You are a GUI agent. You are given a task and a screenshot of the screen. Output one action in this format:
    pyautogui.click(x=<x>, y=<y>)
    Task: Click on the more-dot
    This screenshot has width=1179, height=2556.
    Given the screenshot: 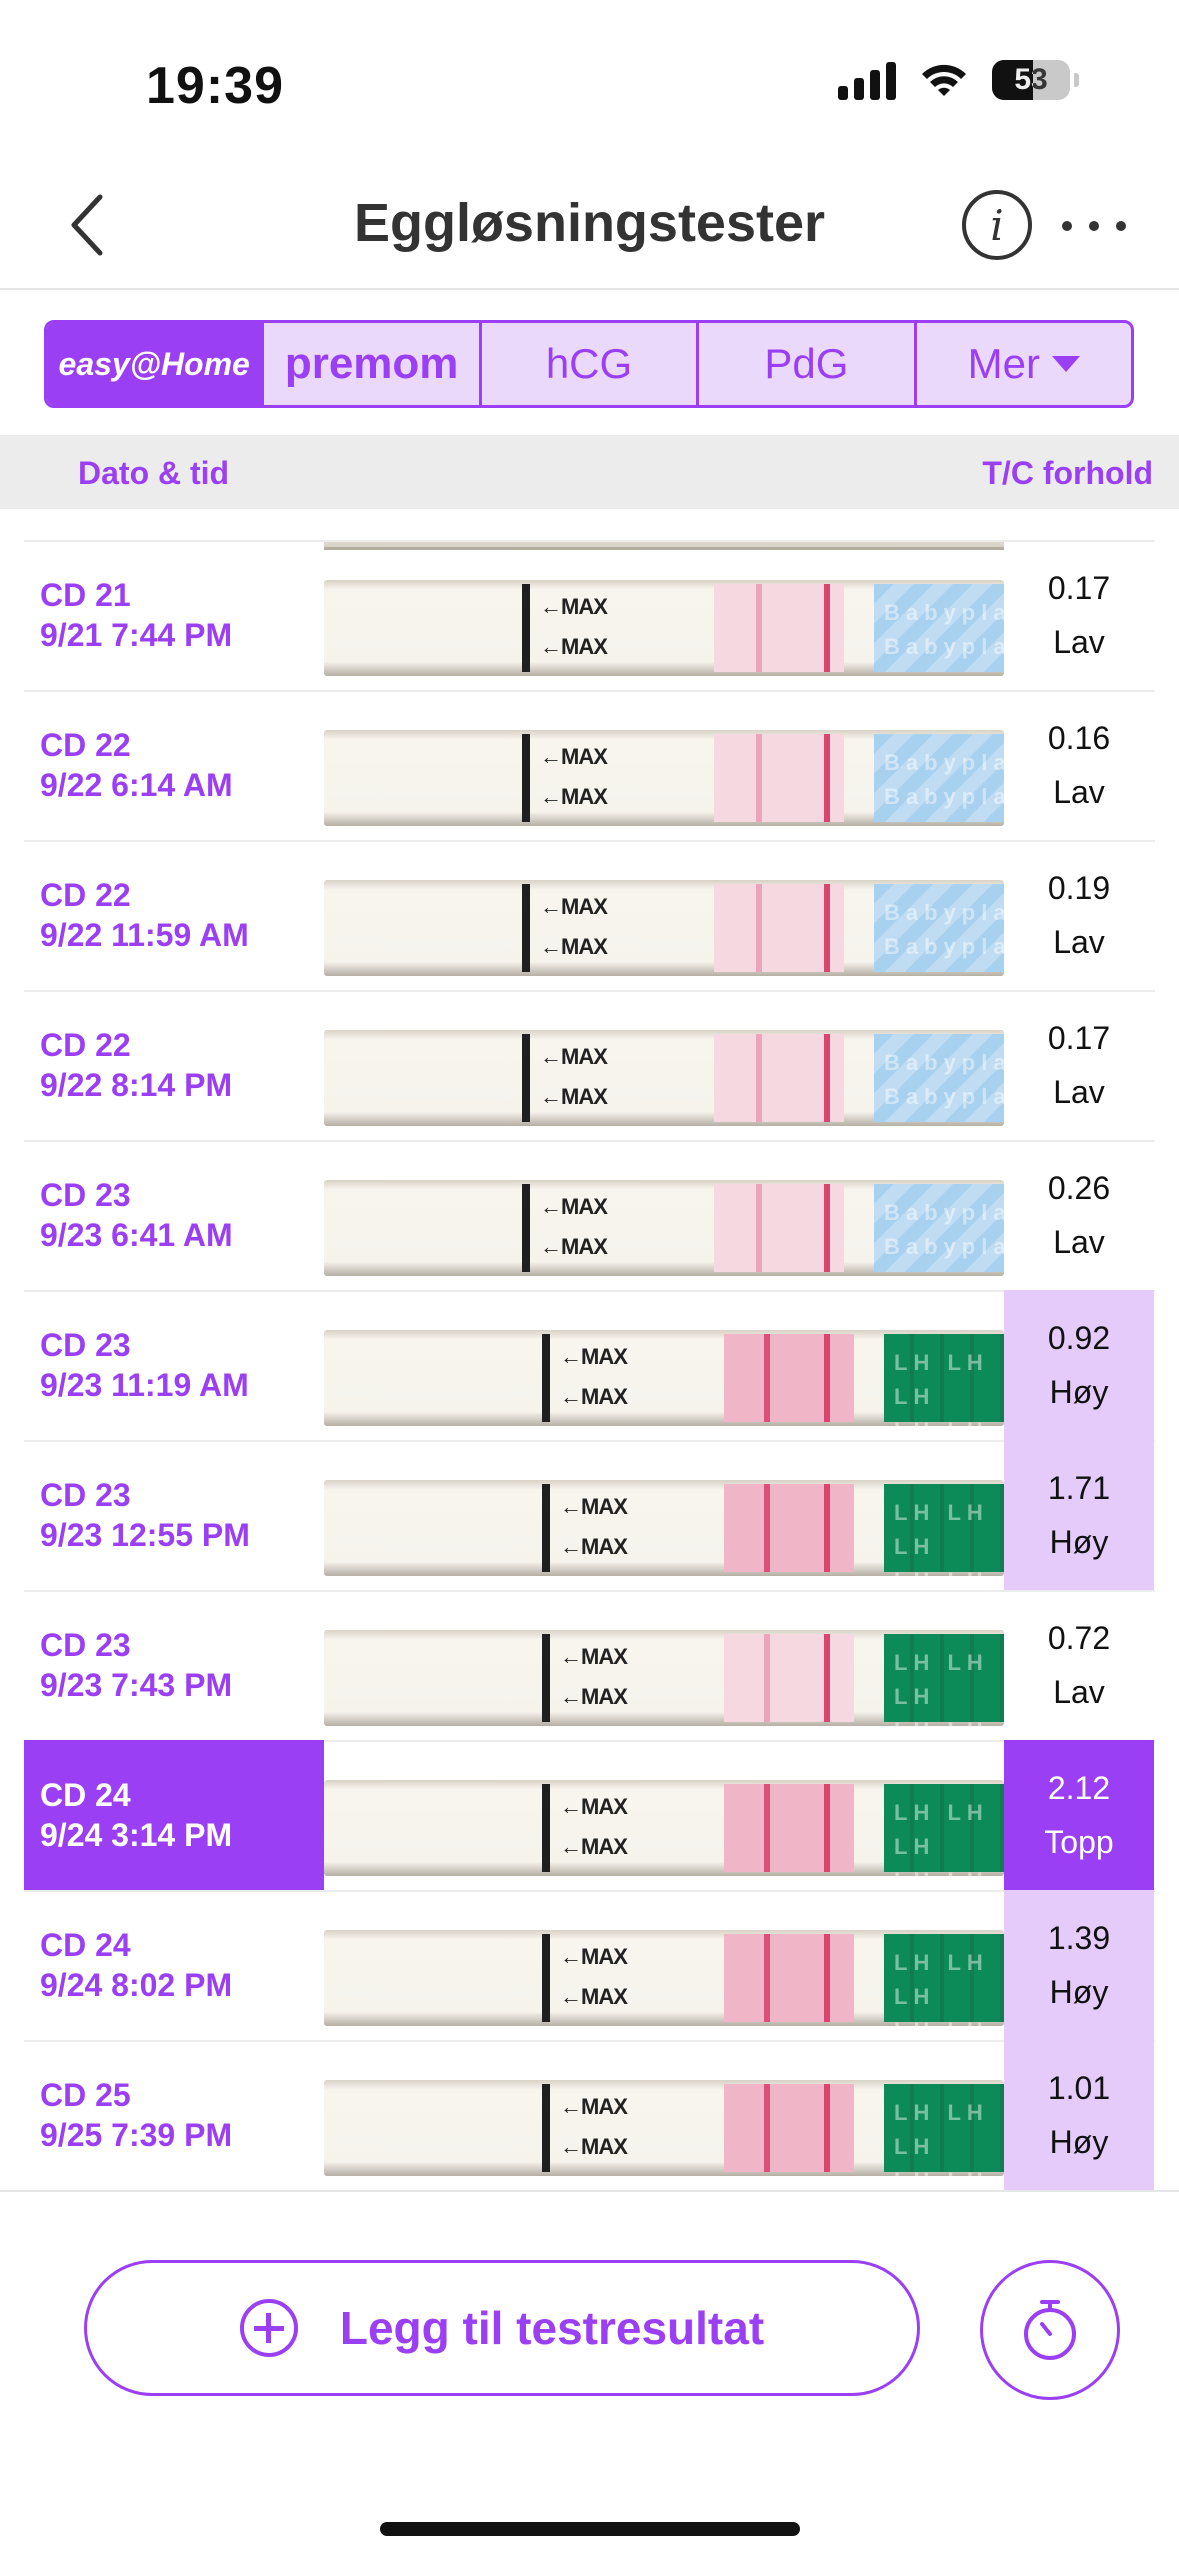 What is the action you would take?
    pyautogui.click(x=1067, y=226)
    